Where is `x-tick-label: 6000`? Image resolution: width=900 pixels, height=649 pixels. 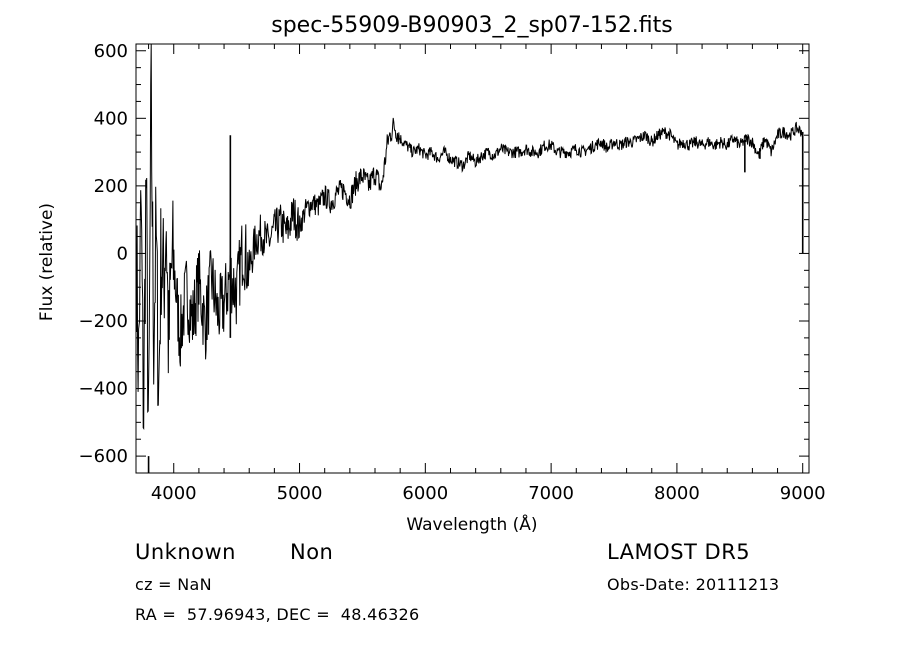 x-tick-label: 6000 is located at coordinates (425, 493).